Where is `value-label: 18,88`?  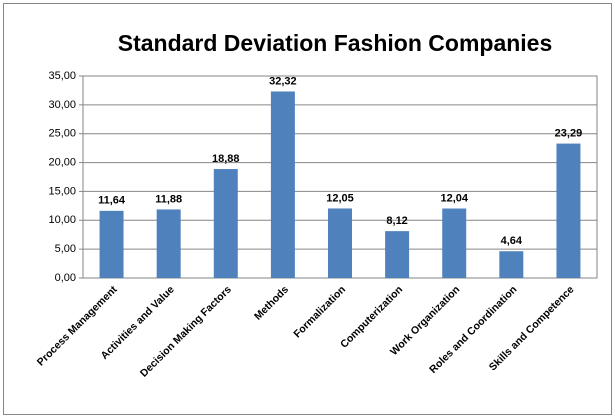 value-label: 18,88 is located at coordinates (226, 159).